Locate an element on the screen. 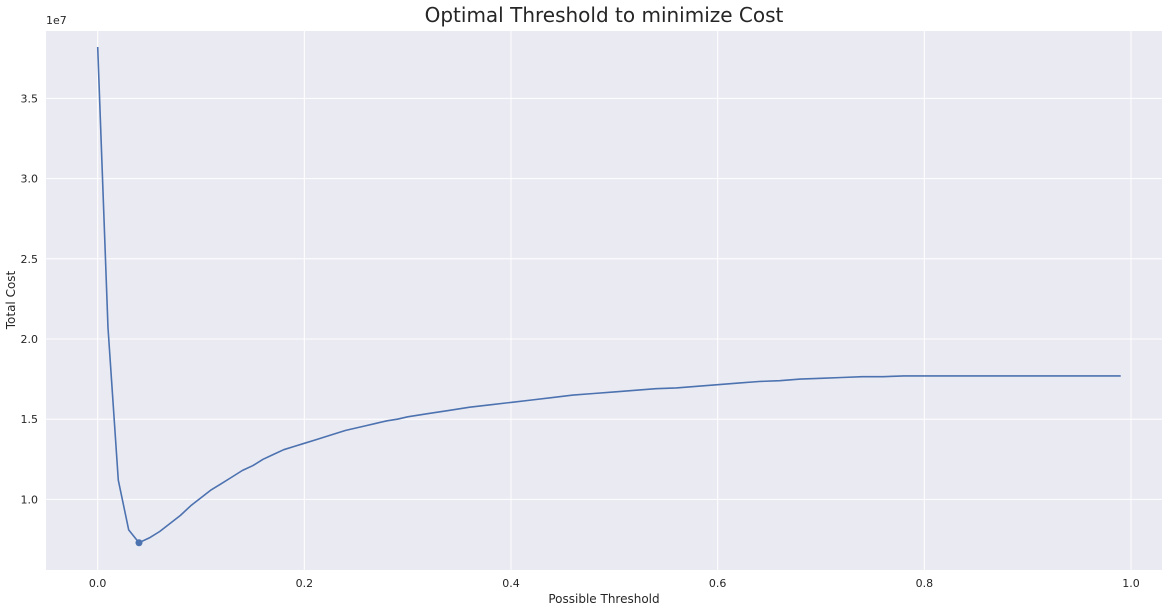 This screenshot has height=612, width=1169. y-tick-label: 3.0 is located at coordinates (30, 179).